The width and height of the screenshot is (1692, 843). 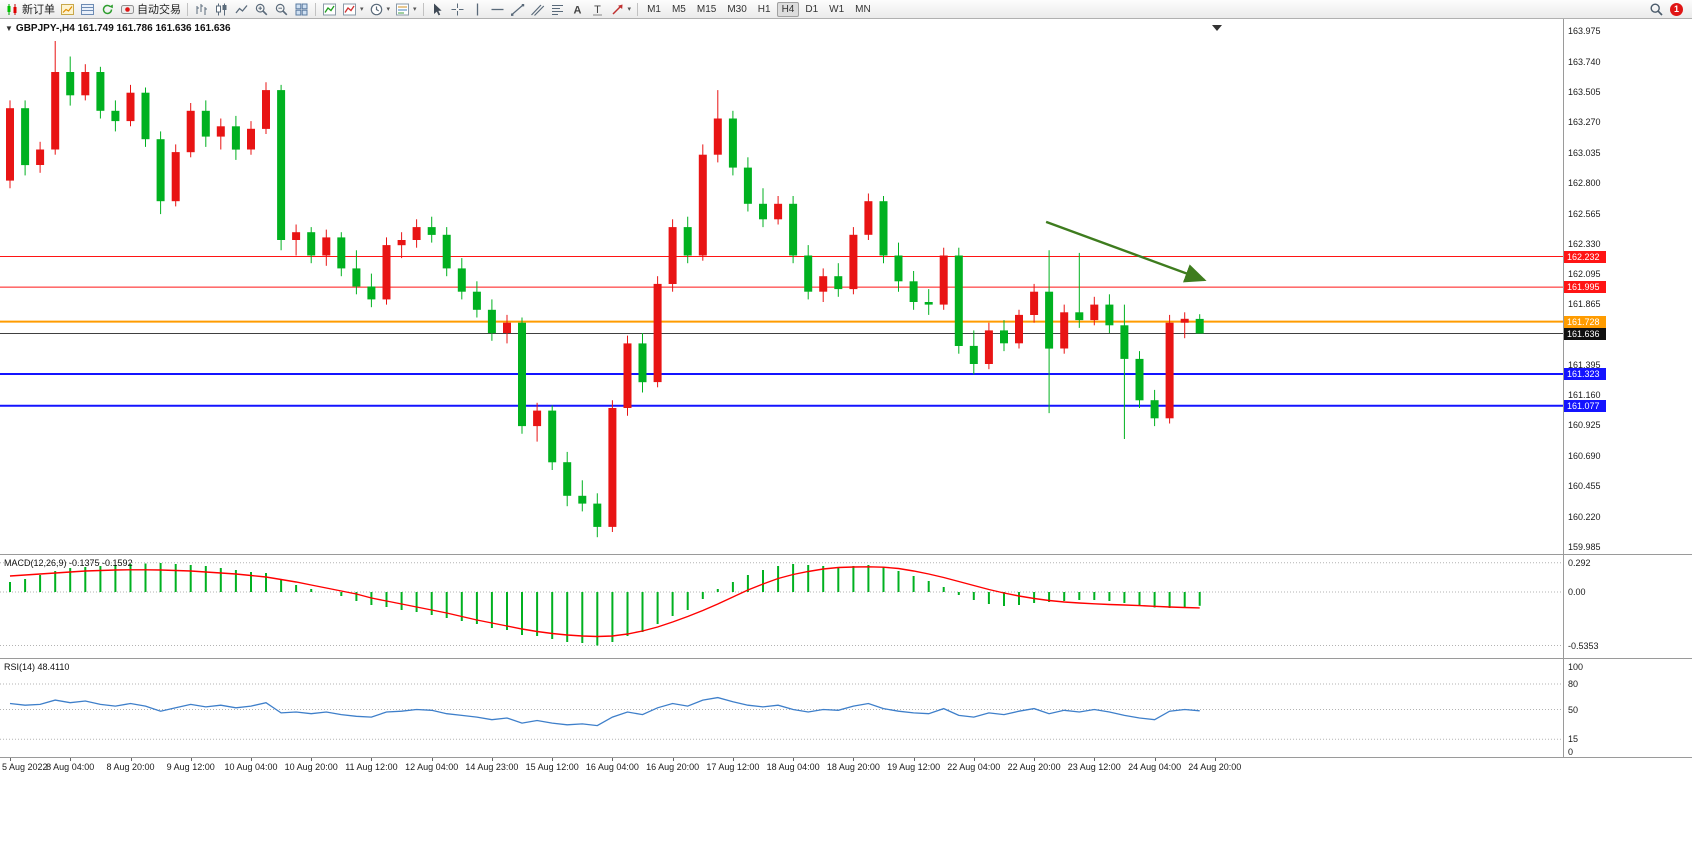 What do you see at coordinates (1584, 92) in the screenshot?
I see `price-tick-label: 163.505` at bounding box center [1584, 92].